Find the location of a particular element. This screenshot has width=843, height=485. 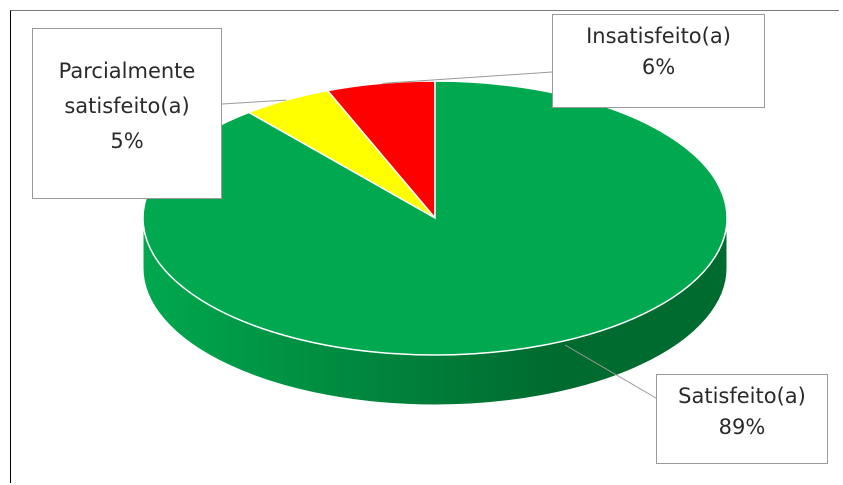

data-label-category-line2: satisfeito(a) is located at coordinates (127, 106).